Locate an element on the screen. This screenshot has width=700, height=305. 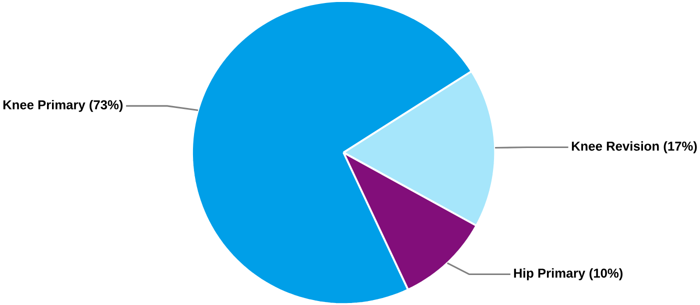
slice-label: Knee Revision (17%) is located at coordinates (634, 147).